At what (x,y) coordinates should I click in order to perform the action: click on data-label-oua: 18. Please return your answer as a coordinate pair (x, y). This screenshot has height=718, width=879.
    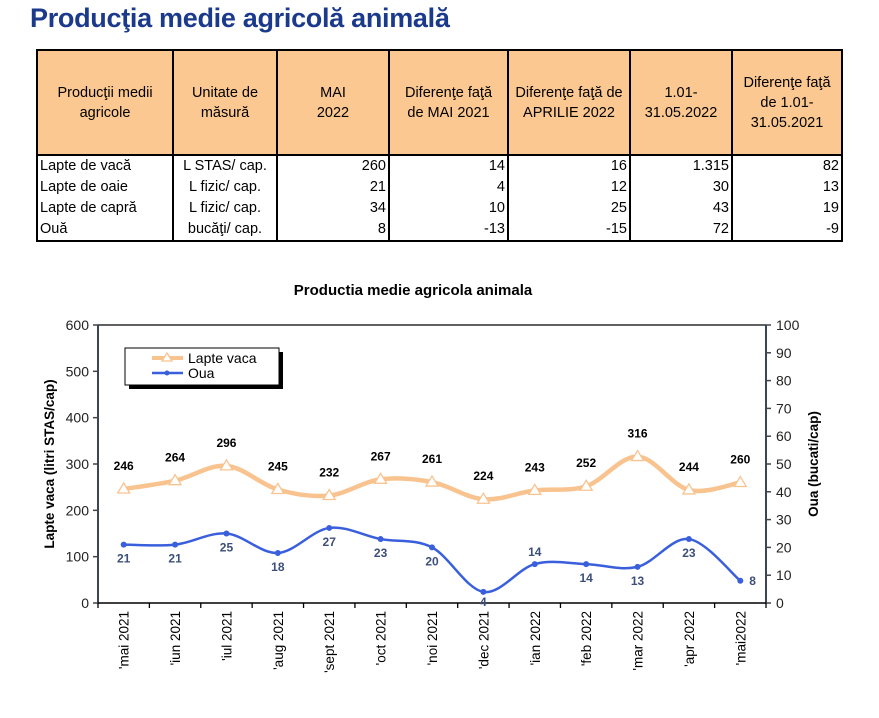
    Looking at the image, I should click on (278, 567).